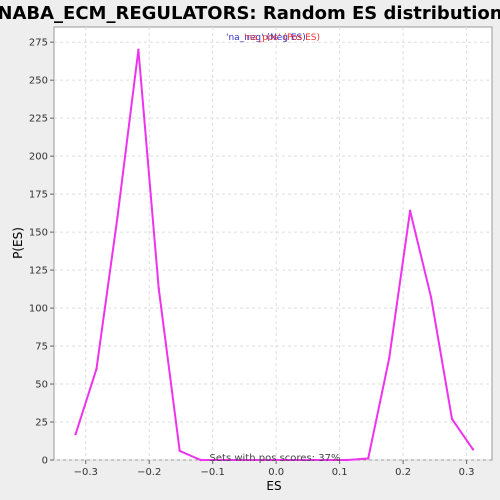 The image size is (500, 500). I want to click on y-tick-label: 125, so click(38, 271).